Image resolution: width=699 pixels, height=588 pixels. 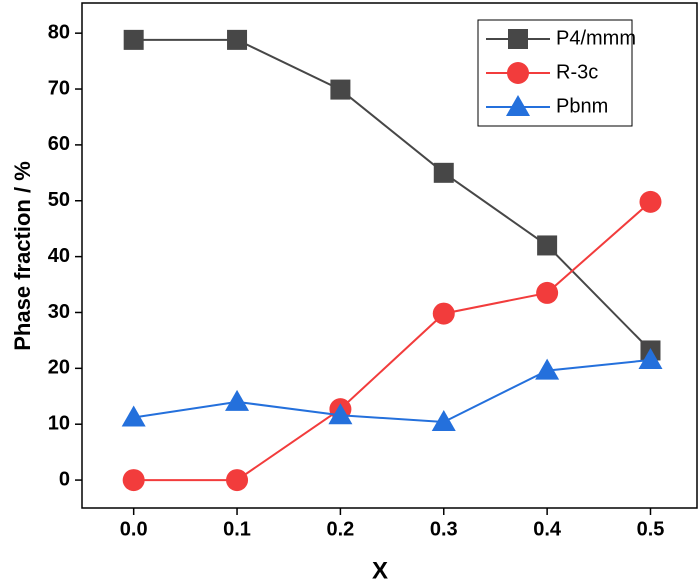 What do you see at coordinates (59, 312) in the screenshot?
I see `y-tick-label: 30` at bounding box center [59, 312].